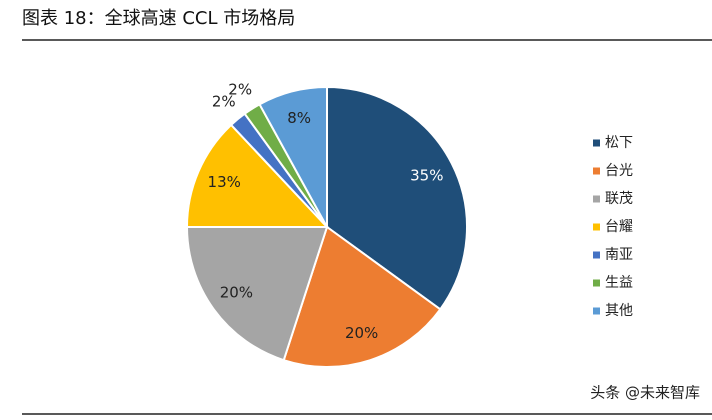  Describe the element at coordinates (619, 143) in the screenshot. I see `legend-label: 松下` at that location.